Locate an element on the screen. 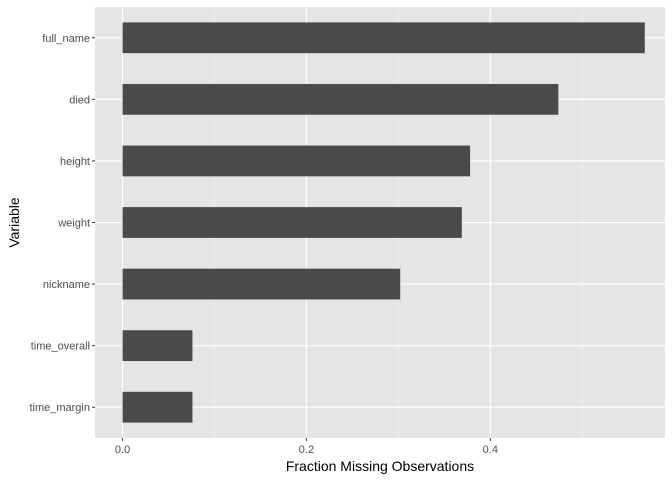 This screenshot has height=480, width=672. x-axis: 0.0 0.2 0.4 is located at coordinates (306, 447).